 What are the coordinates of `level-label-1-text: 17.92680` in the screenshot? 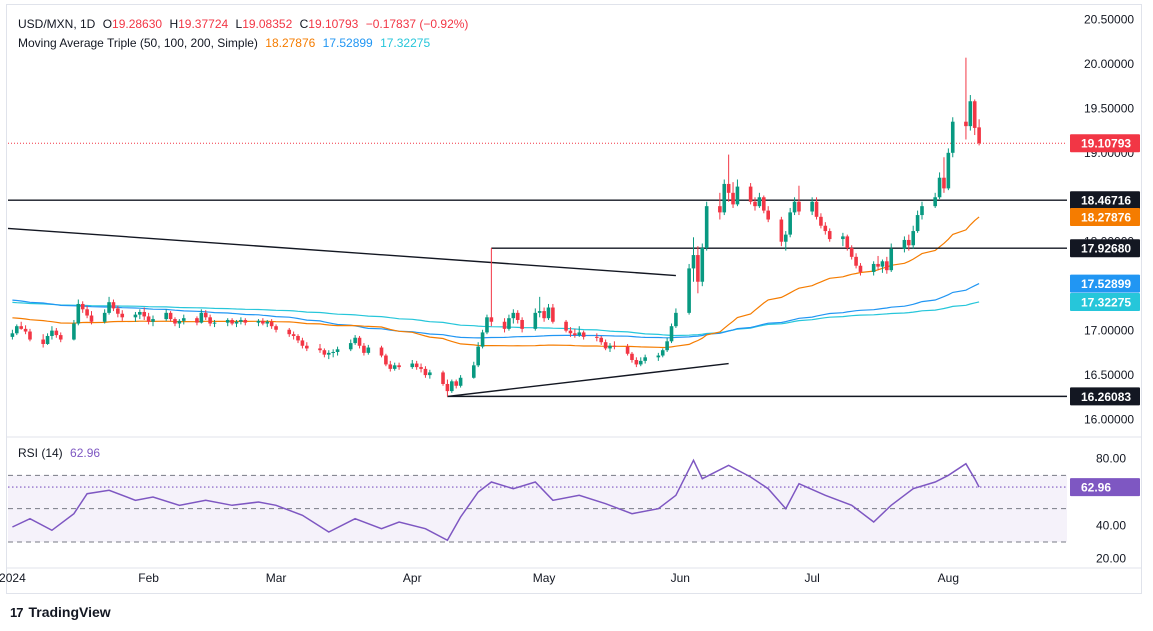 It's located at (1106, 249).